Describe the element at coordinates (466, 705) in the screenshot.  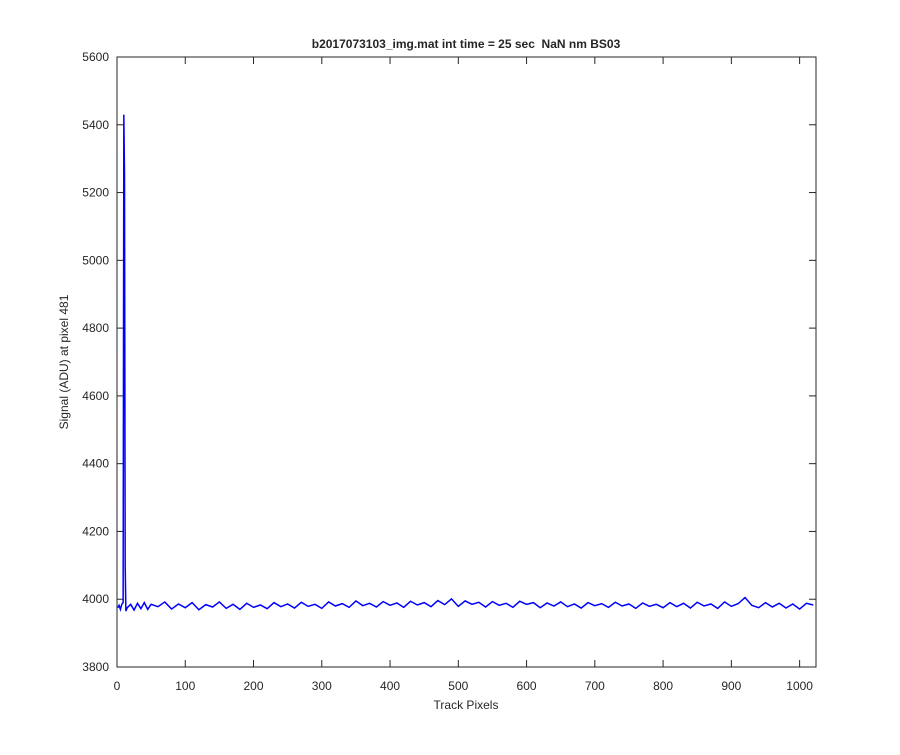
I see `x-axis-label: Track Pixels` at that location.